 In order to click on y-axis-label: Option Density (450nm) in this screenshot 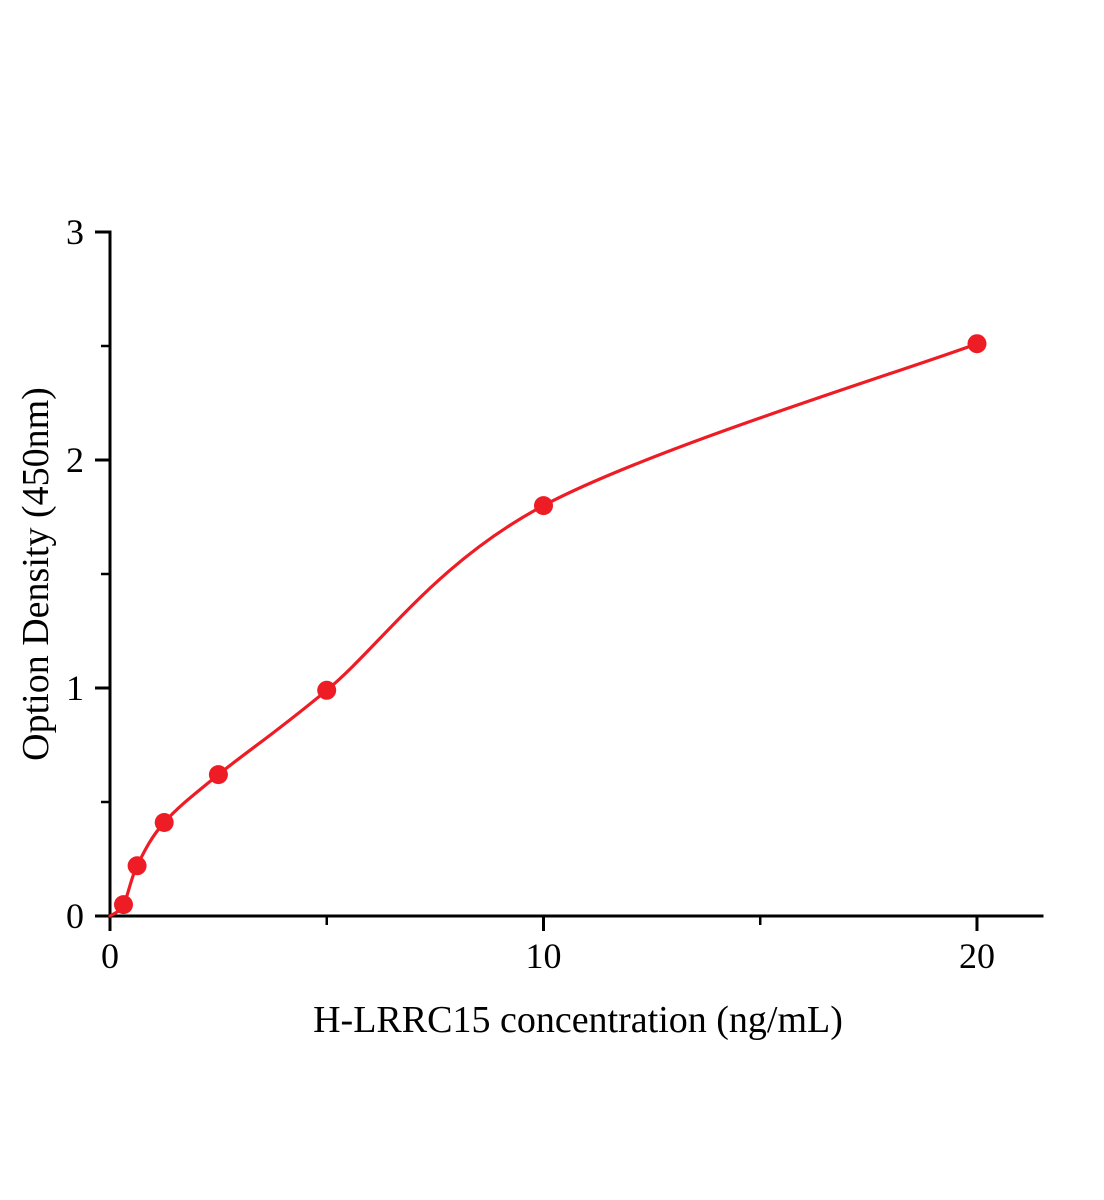, I will do `click(36, 574)`.